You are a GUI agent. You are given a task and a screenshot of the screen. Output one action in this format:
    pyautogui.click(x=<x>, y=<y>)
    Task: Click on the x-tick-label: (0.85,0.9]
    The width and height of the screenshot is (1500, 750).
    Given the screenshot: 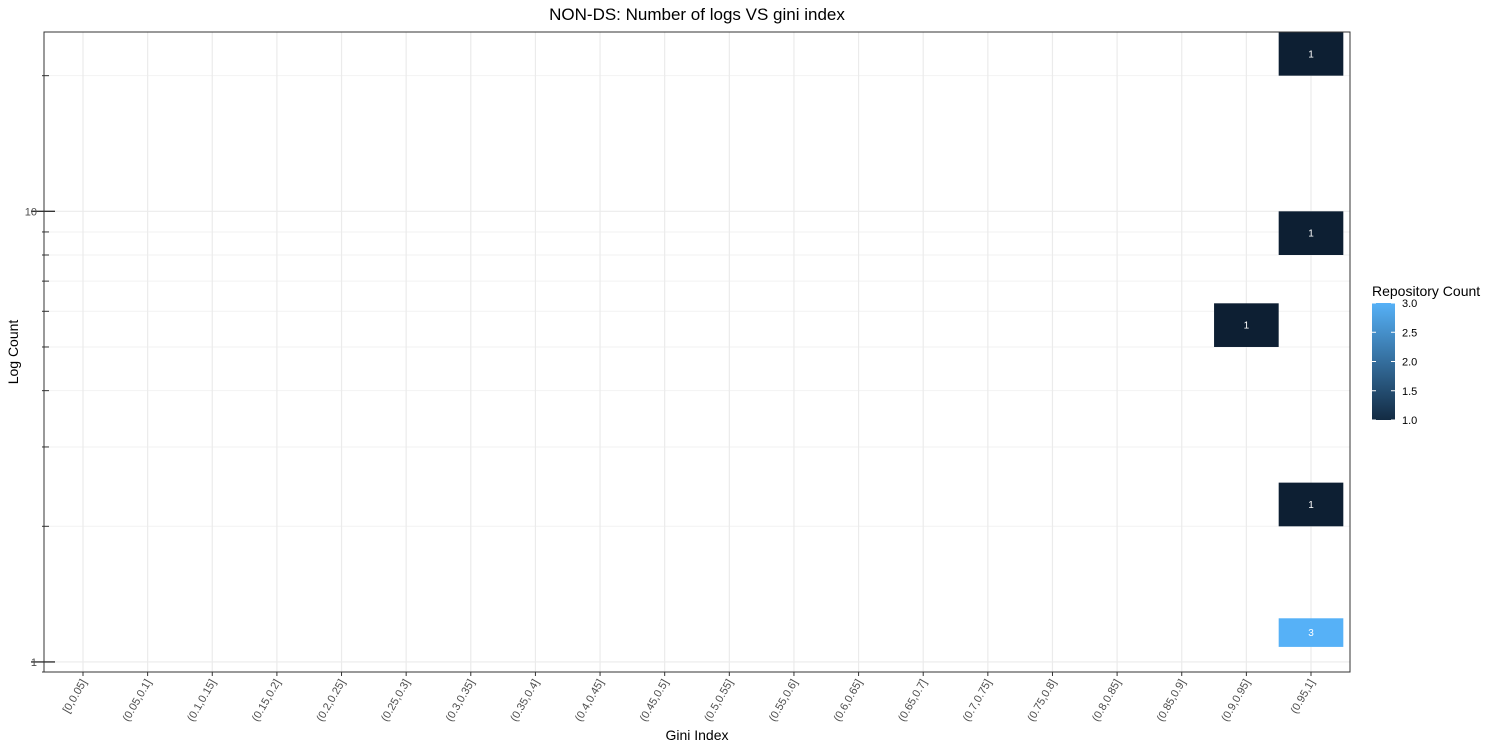 What is the action you would take?
    pyautogui.click(x=1172, y=701)
    